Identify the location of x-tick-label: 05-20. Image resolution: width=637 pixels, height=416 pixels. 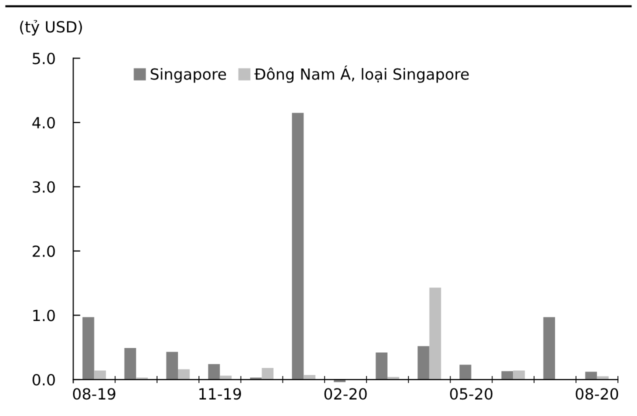
(471, 394).